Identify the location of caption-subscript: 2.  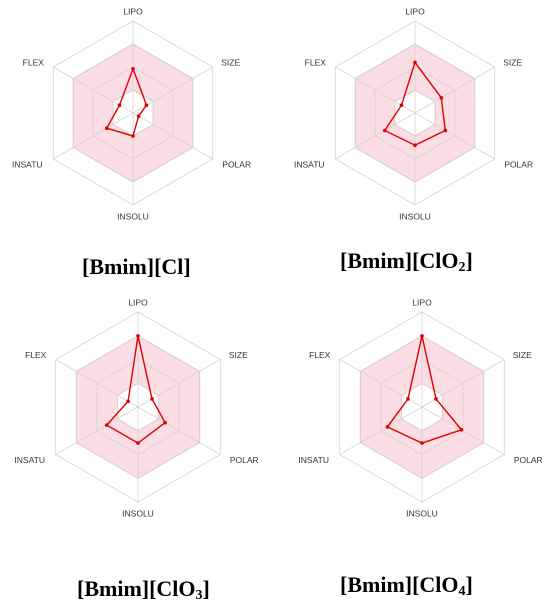
(462, 267).